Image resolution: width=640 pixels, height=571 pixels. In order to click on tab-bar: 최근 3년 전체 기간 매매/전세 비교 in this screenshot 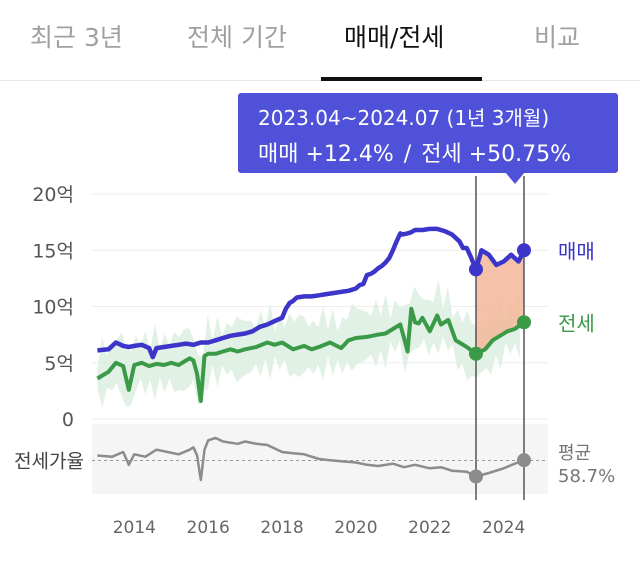, I will do `click(320, 40)`.